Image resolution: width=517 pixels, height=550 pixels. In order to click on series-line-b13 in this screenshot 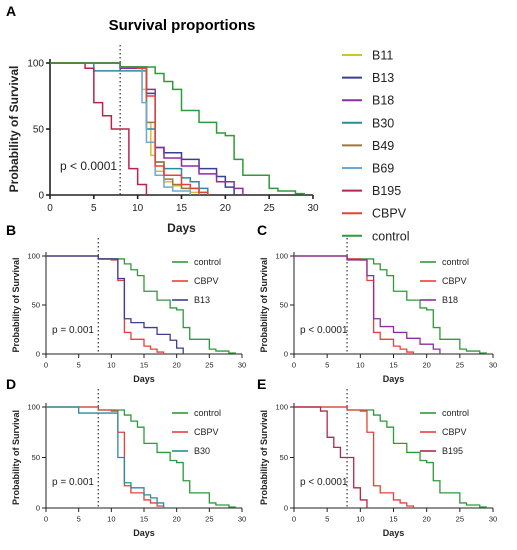, I will do `click(115, 304)`.